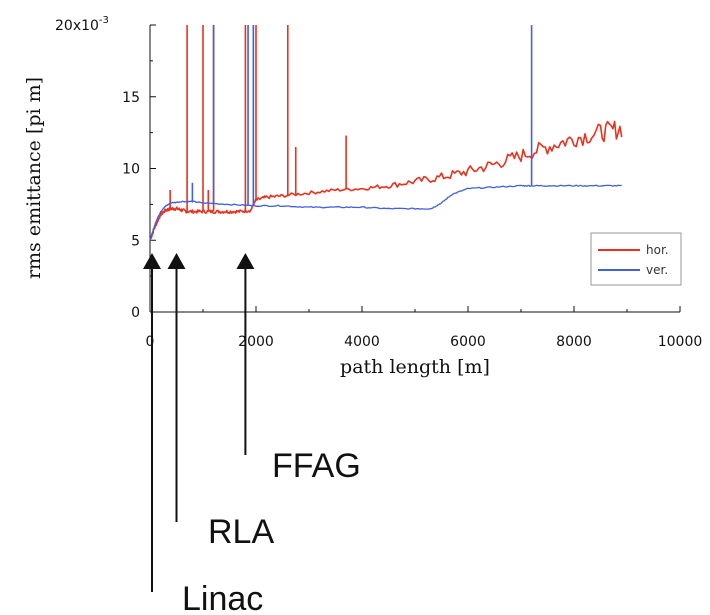 The width and height of the screenshot is (710, 615). I want to click on y-tick-label: 10, so click(131, 170).